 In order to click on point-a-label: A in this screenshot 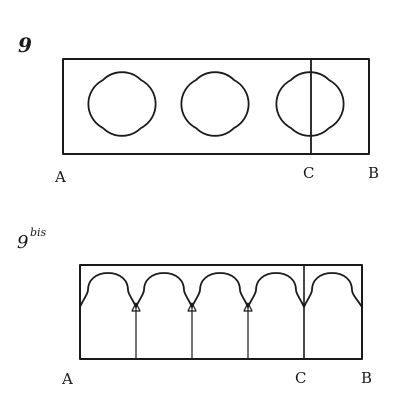, I will do `click(60, 177)`.